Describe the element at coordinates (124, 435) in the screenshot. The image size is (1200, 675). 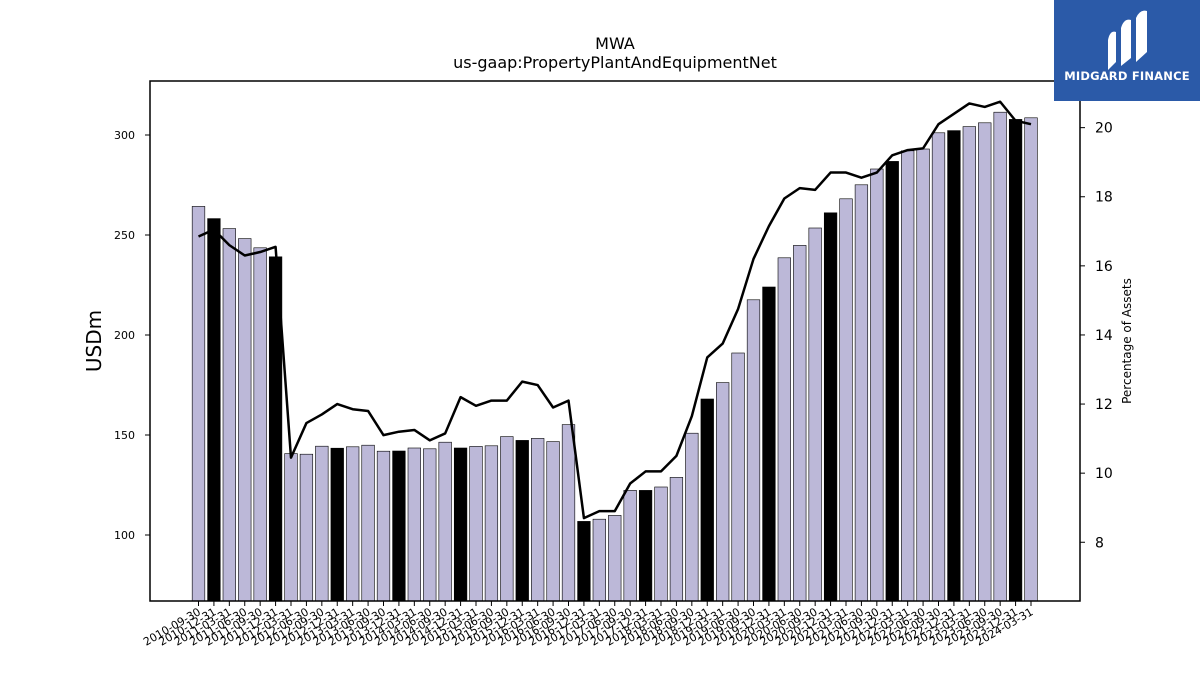
I see `y-tick-label: 150` at that location.